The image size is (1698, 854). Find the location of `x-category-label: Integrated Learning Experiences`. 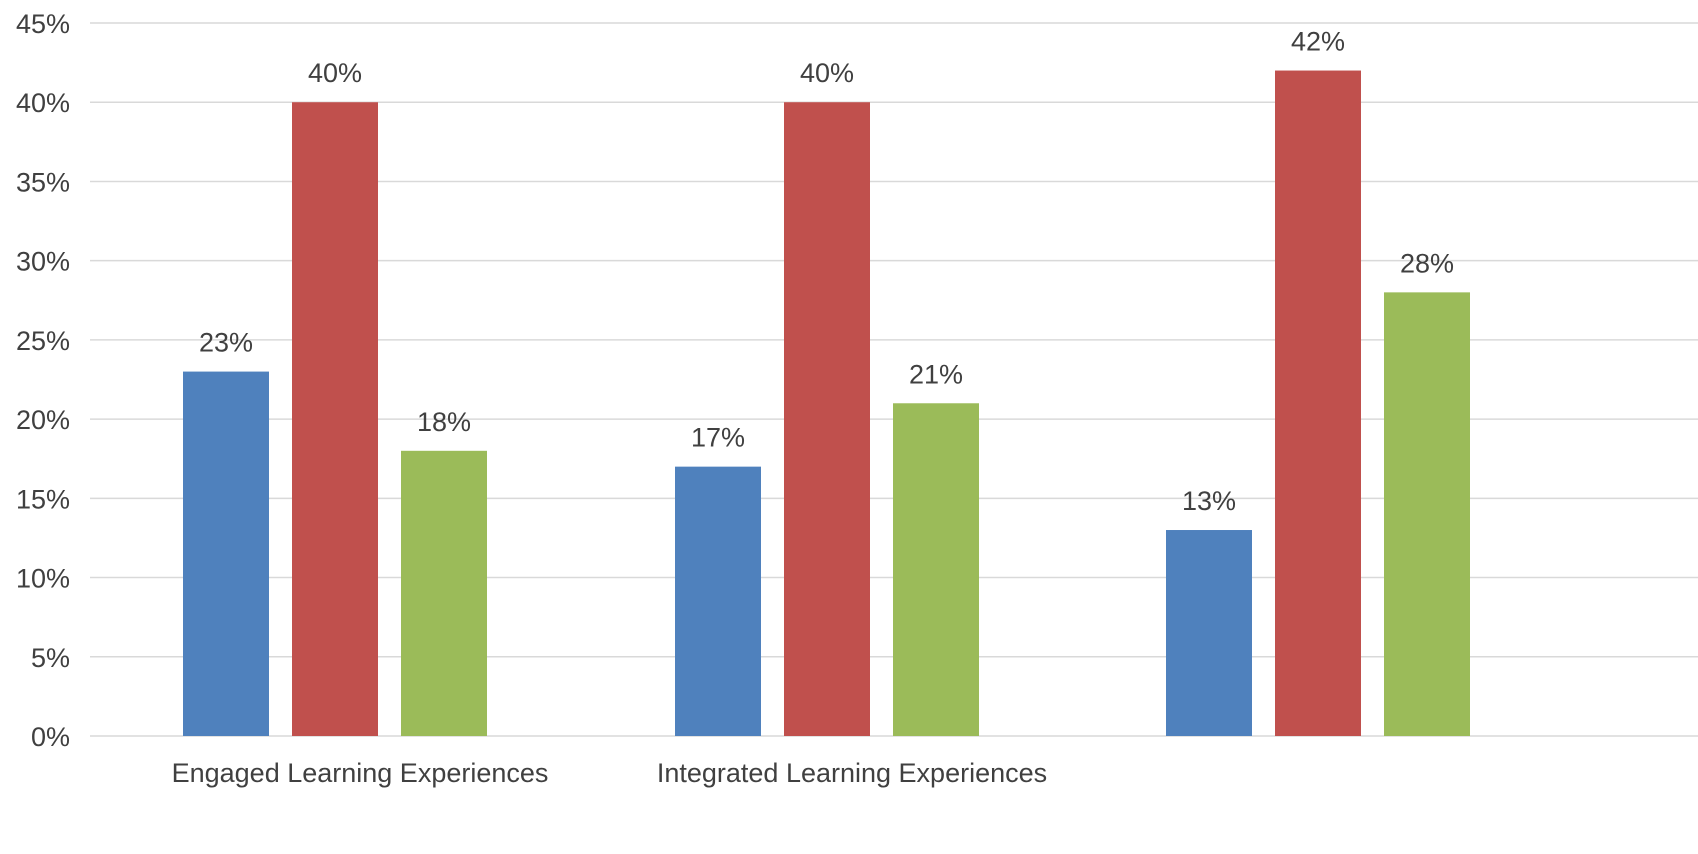

x-category-label: Integrated Learning Experiences is located at coordinates (852, 773).